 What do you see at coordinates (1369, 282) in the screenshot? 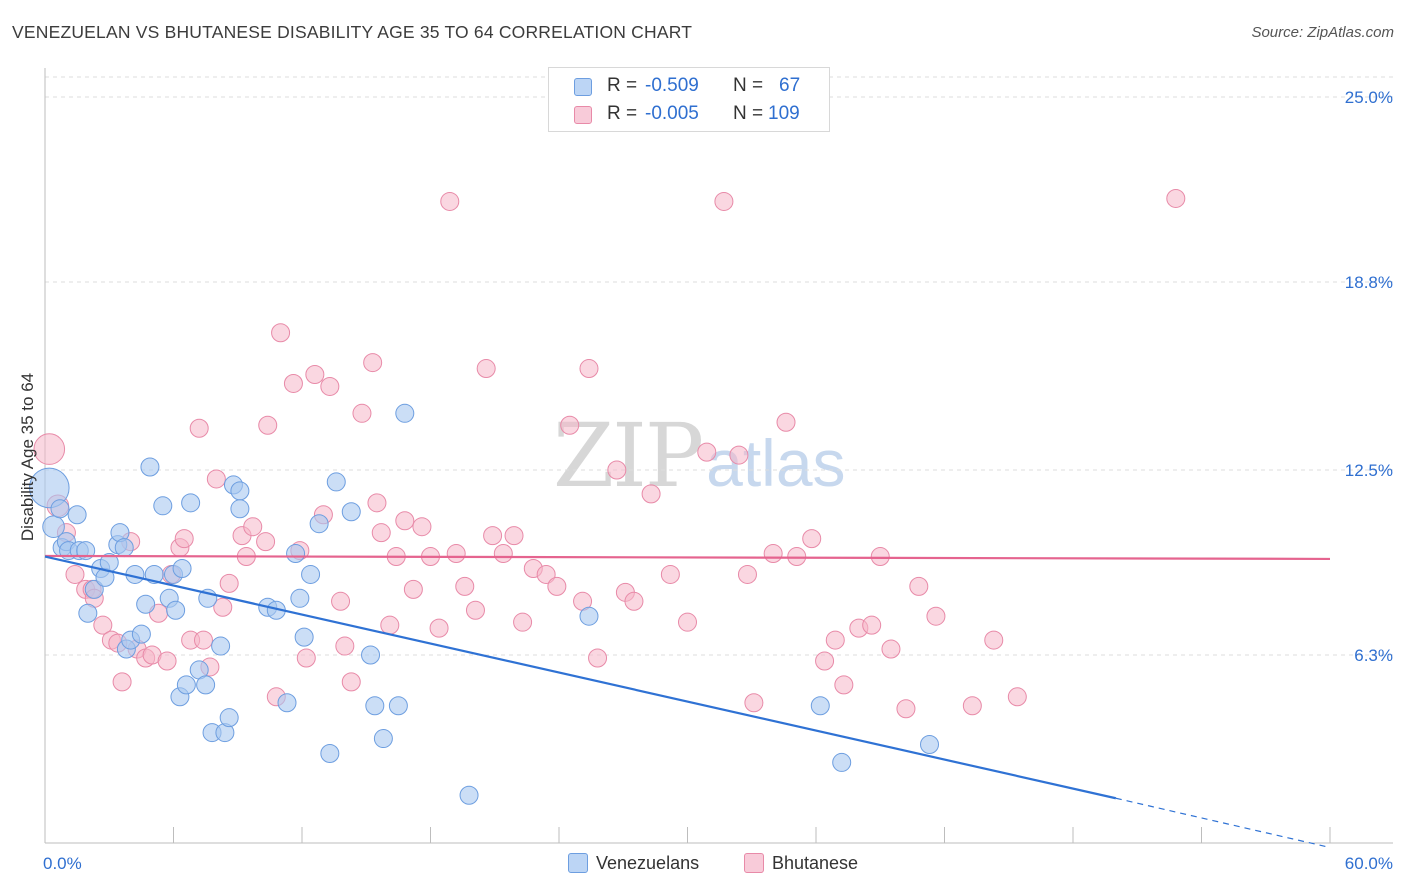
I see `y-tick-label: 18.8%` at bounding box center [1369, 282].